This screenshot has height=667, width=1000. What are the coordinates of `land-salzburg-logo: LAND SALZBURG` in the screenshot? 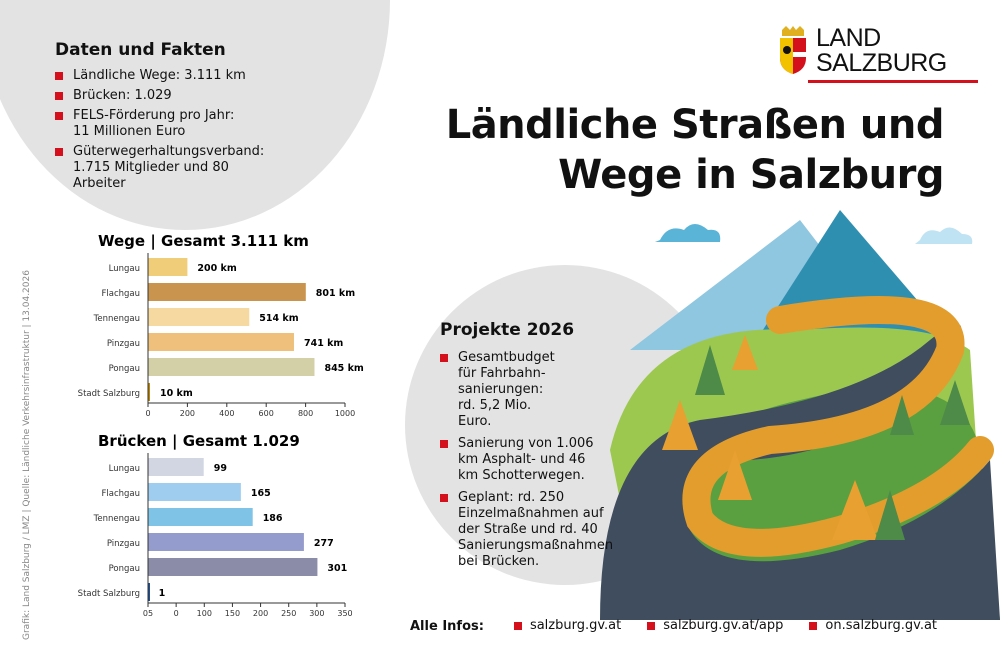 It's located at (878, 54).